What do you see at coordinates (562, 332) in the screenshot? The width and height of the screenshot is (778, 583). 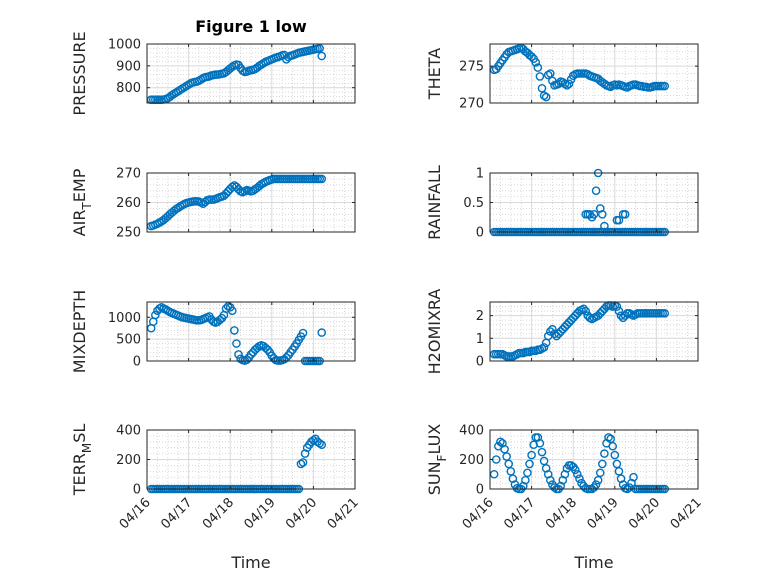 I see `subplot-h2omixra: 0 1 2 H2OMIXRA` at bounding box center [562, 332].